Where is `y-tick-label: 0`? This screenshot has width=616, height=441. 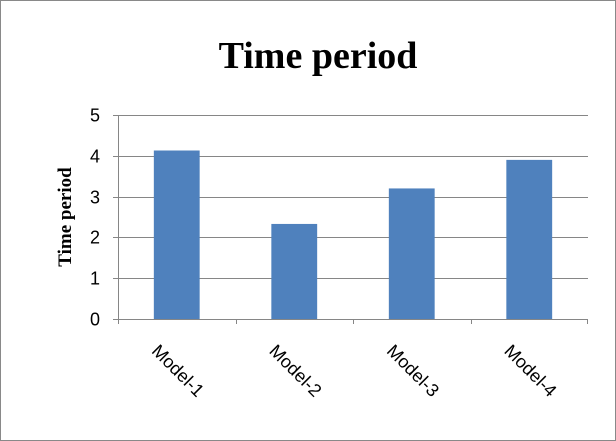
y-tick-label: 0 is located at coordinates (95, 320).